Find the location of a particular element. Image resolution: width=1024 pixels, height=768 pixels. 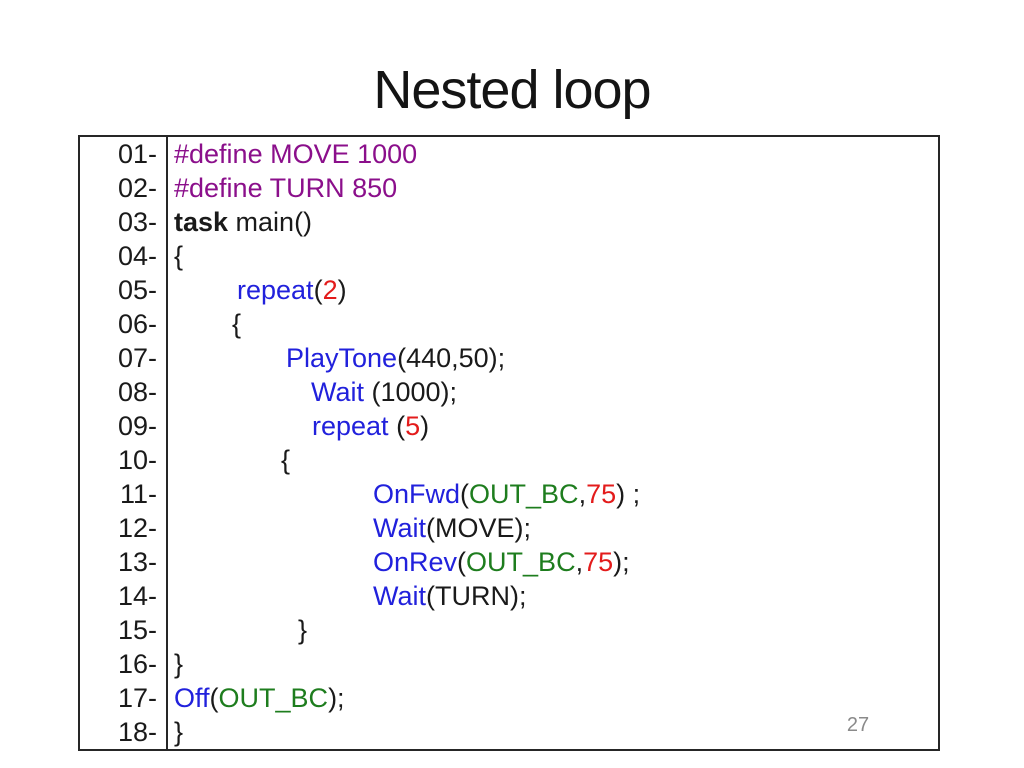

code-line: 08- Wait (1000); is located at coordinates (509, 392).